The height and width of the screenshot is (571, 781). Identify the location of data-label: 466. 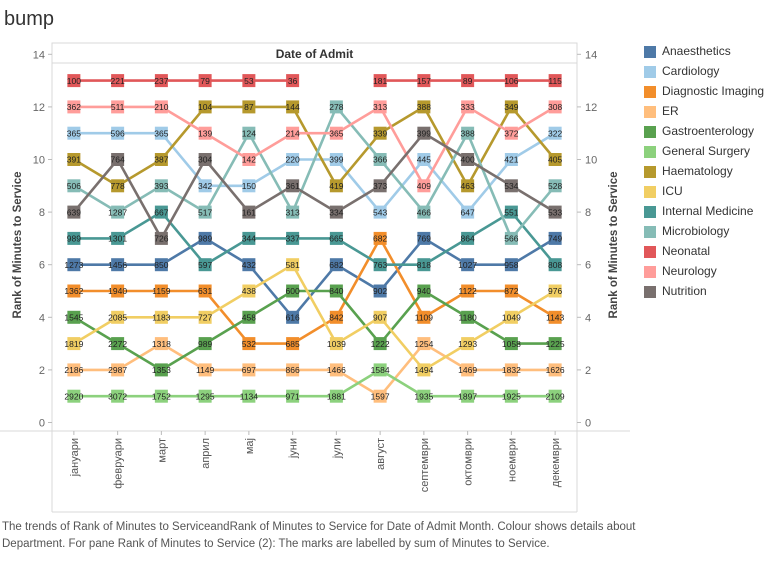
(424, 212).